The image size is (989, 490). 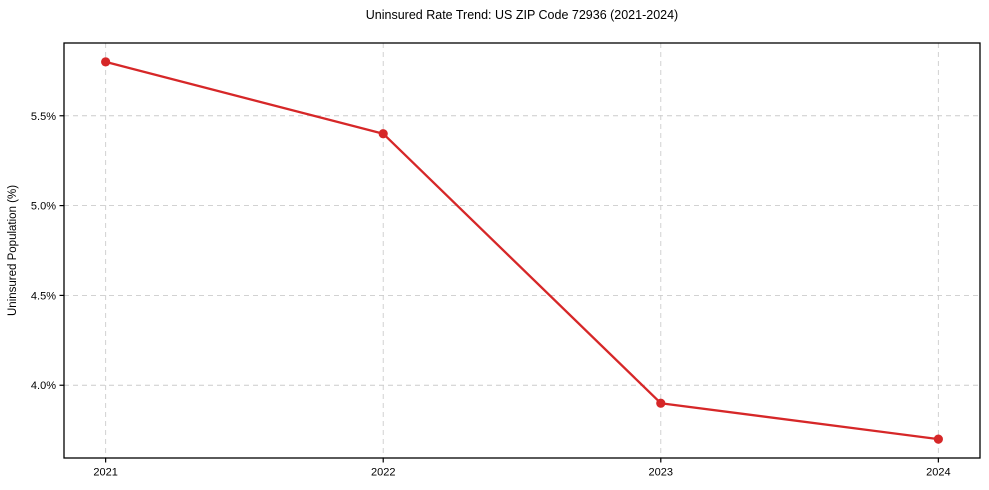 I want to click on x-tick-label: 2024, so click(x=938, y=473).